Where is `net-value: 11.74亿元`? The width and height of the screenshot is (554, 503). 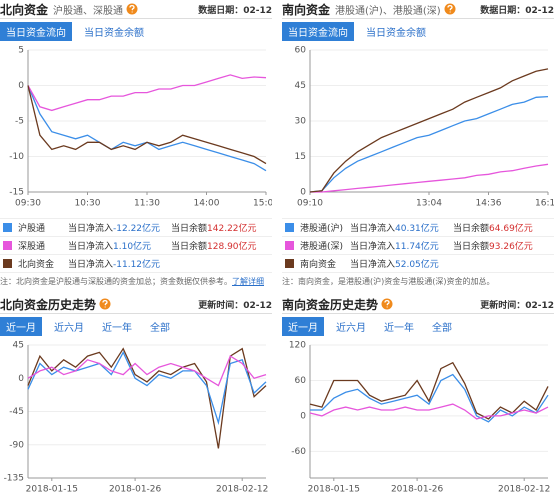
net-value: 11.74亿元 is located at coordinates (417, 247).